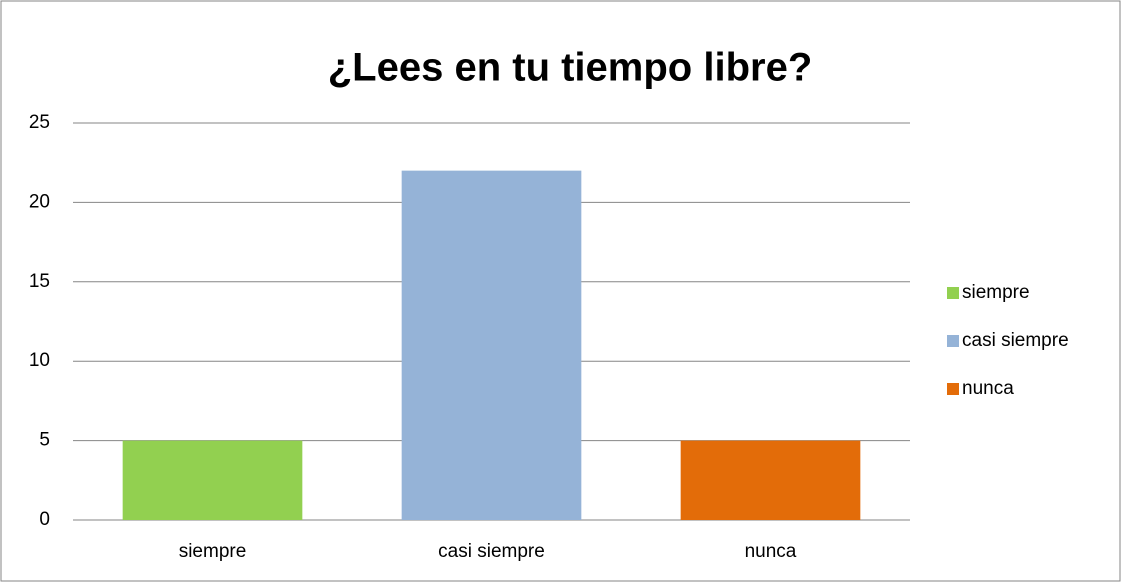 This screenshot has width=1121, height=582. What do you see at coordinates (39, 281) in the screenshot?
I see `y-tick-label: 15` at bounding box center [39, 281].